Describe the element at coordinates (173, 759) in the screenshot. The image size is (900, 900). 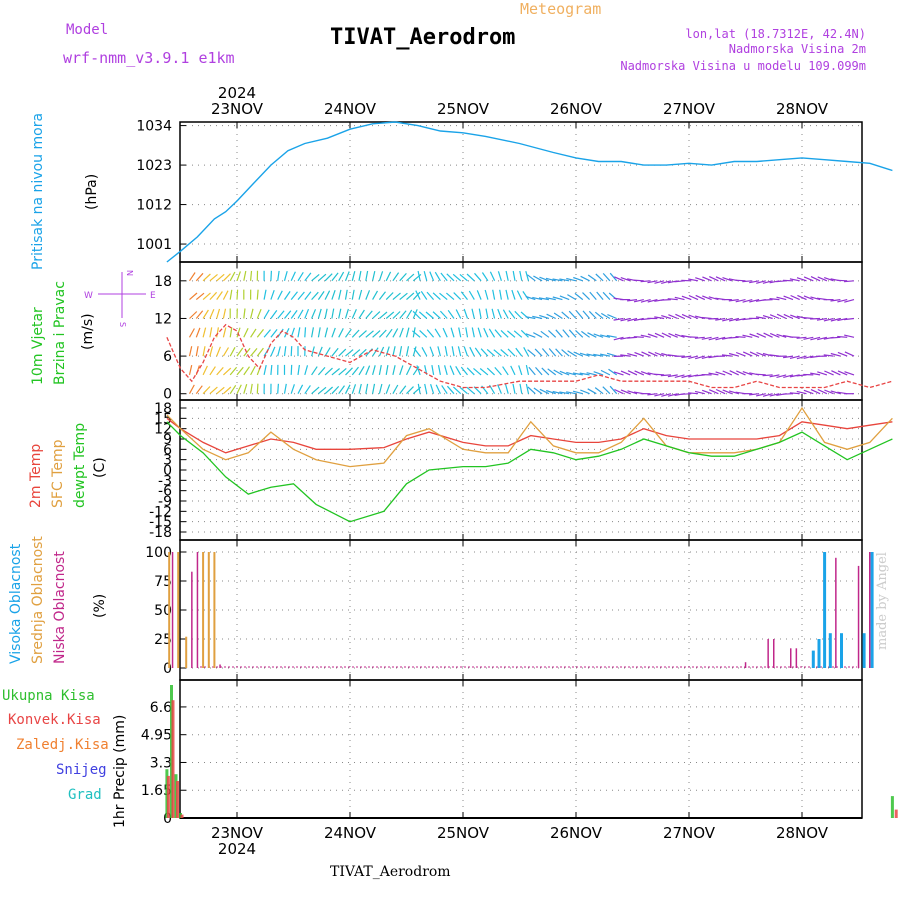
I see `conv-precip-bar` at that location.